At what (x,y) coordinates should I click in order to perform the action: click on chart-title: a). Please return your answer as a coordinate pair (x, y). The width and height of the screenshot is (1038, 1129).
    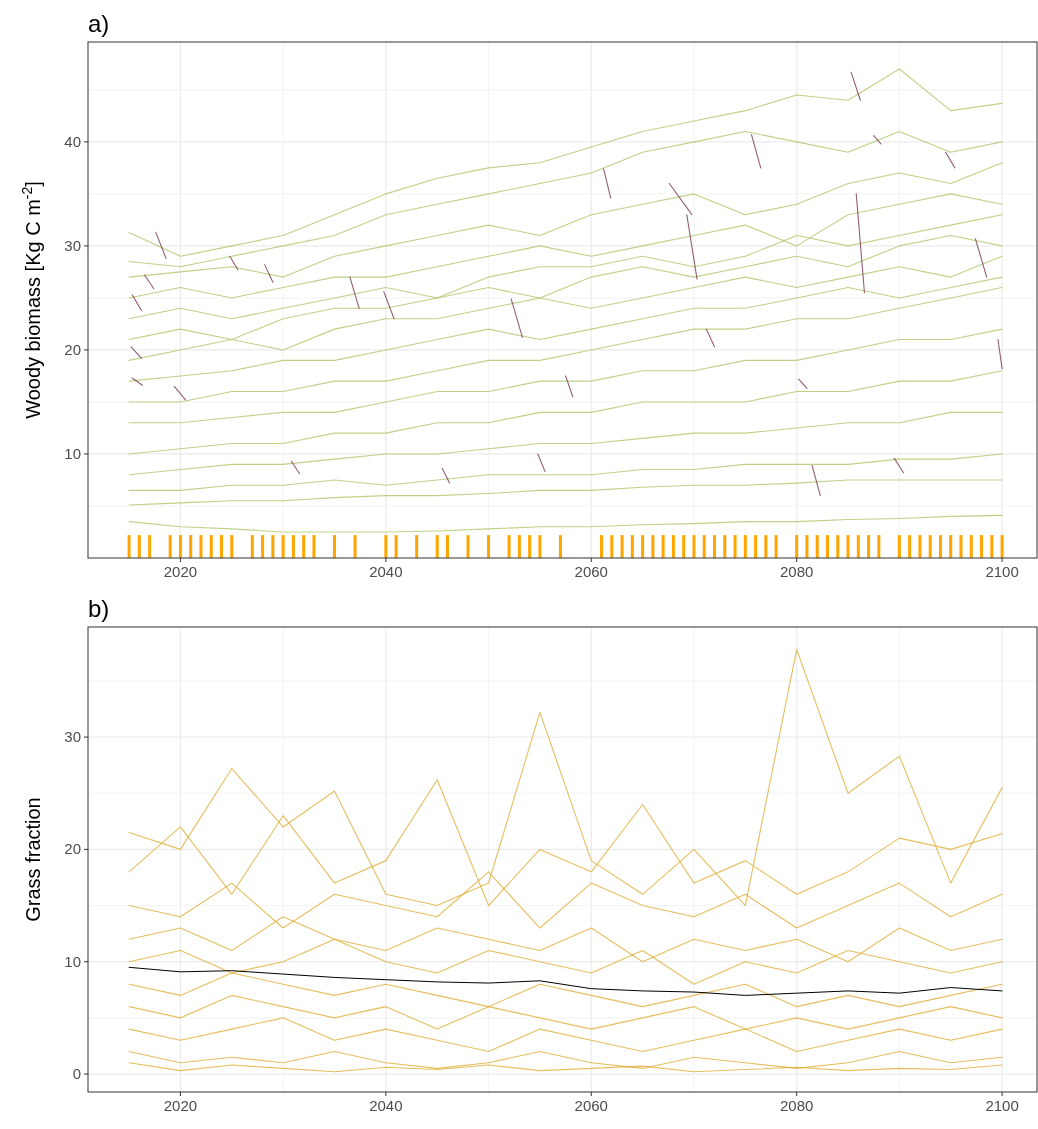
    Looking at the image, I should click on (99, 23).